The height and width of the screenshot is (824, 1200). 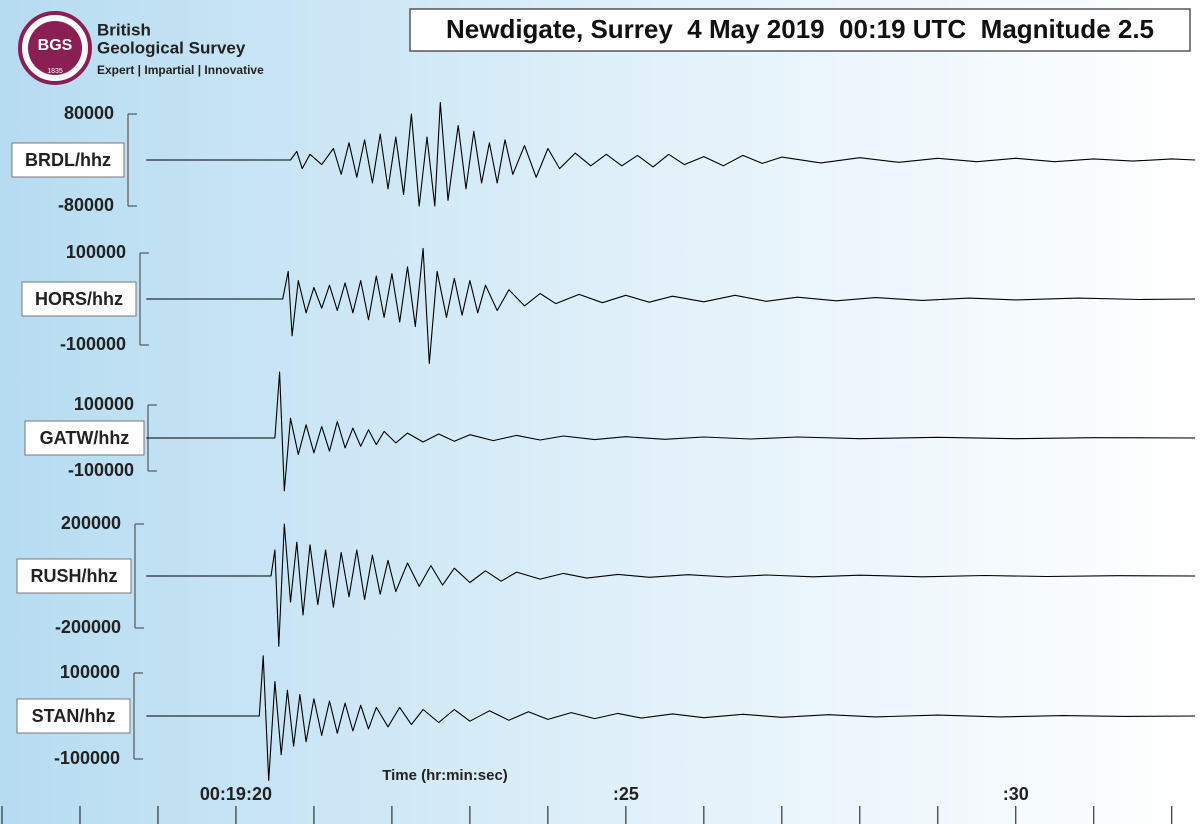 I want to click on logo-year: 1835, so click(x=55, y=71).